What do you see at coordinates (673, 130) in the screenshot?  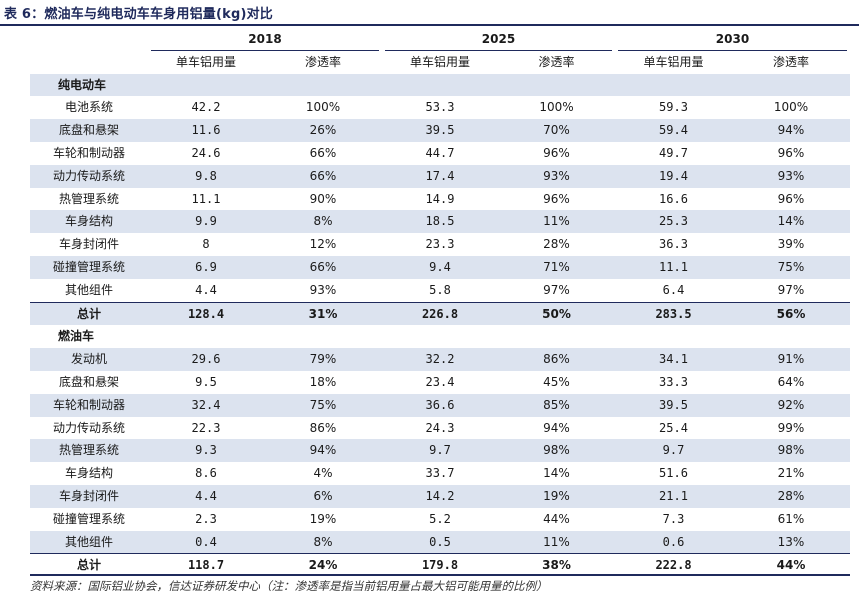 I see `usage-value: 59.4` at bounding box center [673, 130].